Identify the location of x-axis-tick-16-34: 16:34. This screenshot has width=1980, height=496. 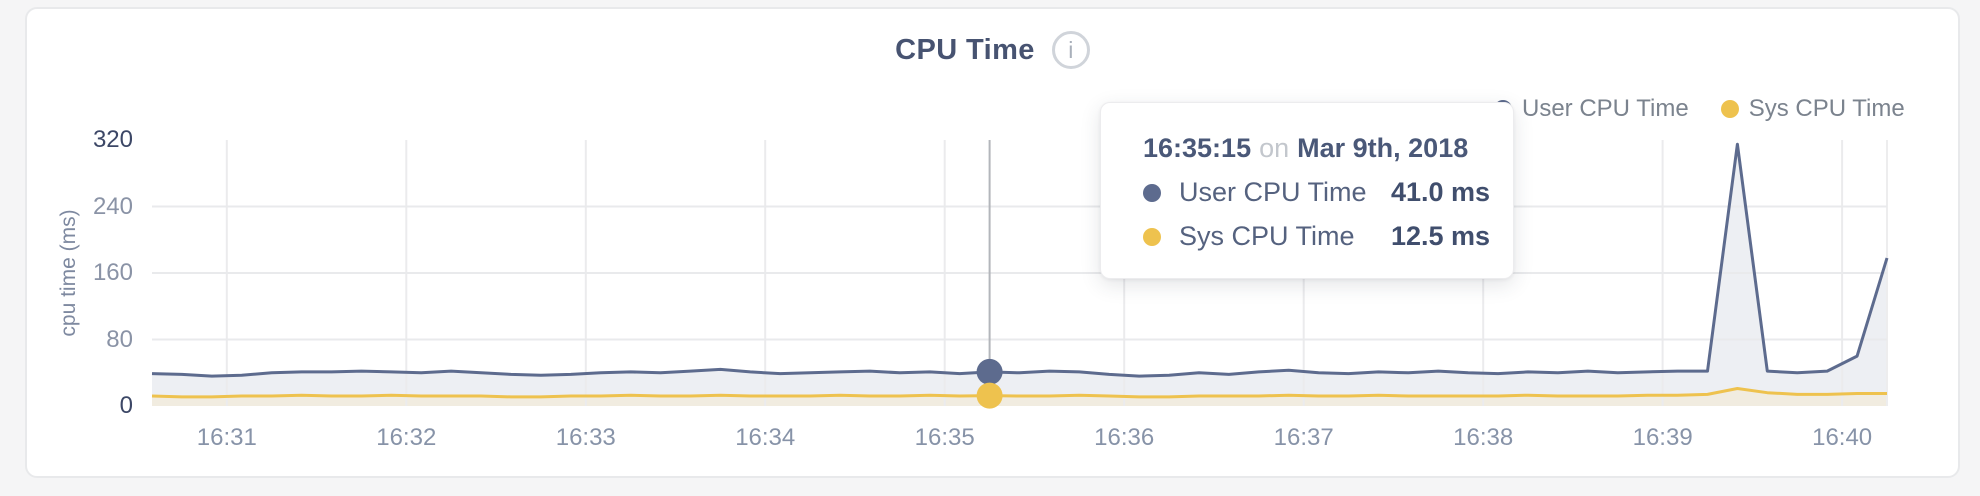
(765, 437).